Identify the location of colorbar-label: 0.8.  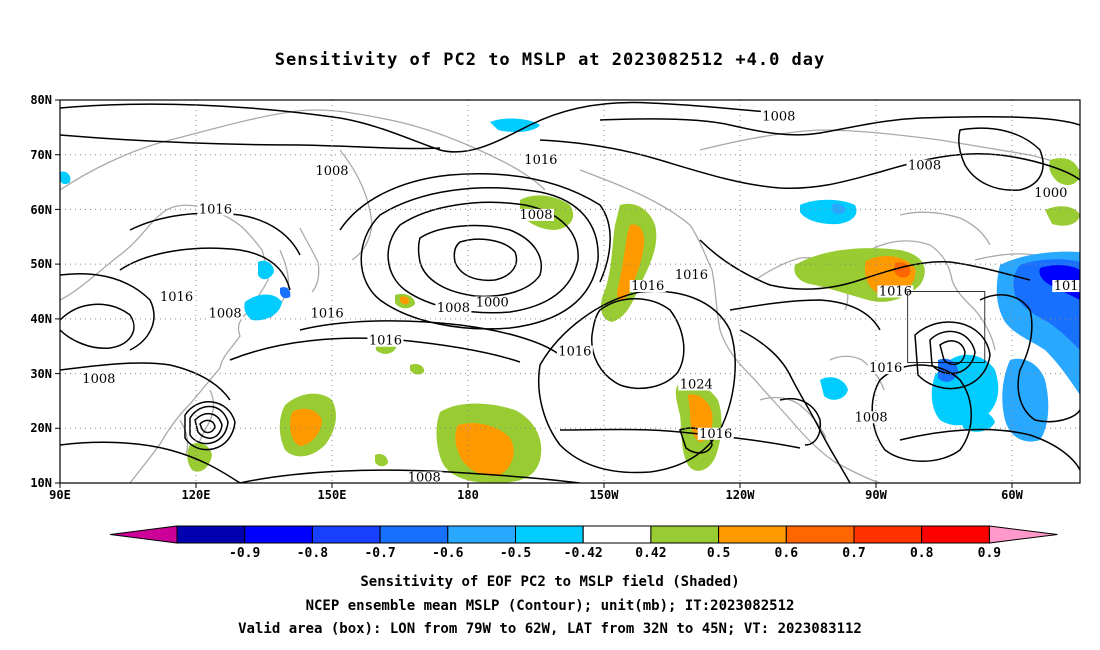
(922, 553).